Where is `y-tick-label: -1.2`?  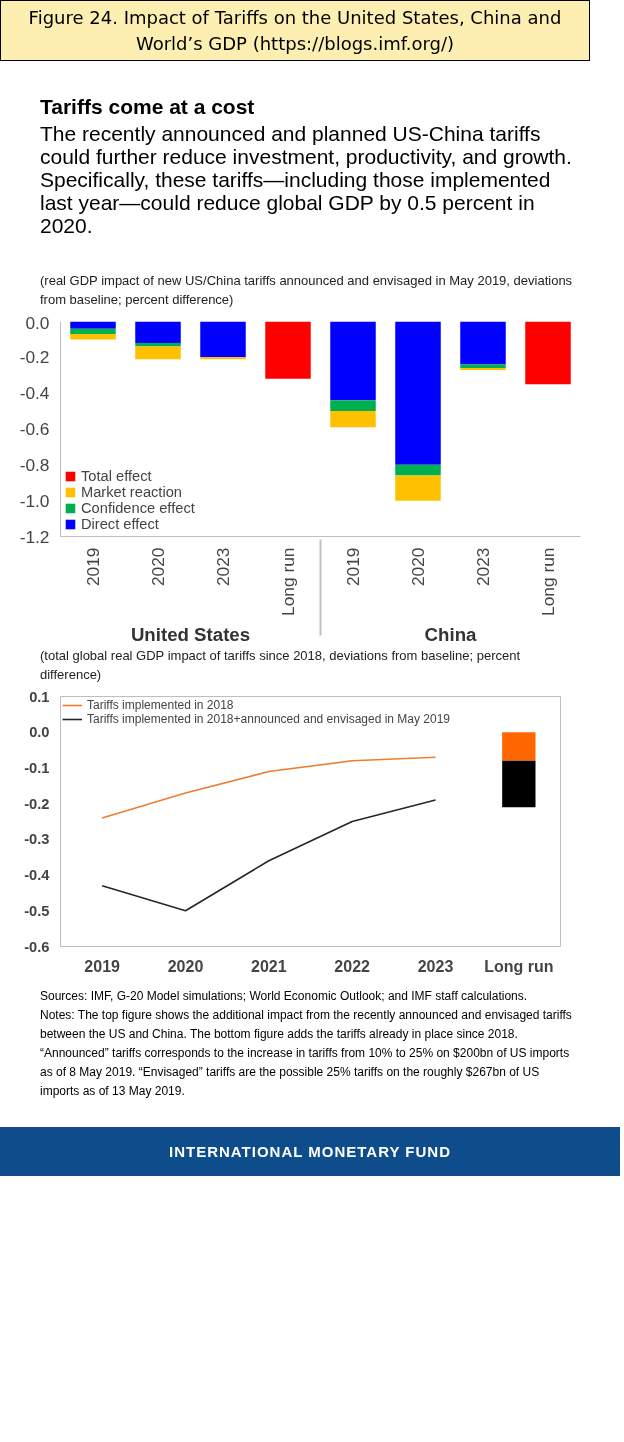 y-tick-label: -1.2 is located at coordinates (34, 536).